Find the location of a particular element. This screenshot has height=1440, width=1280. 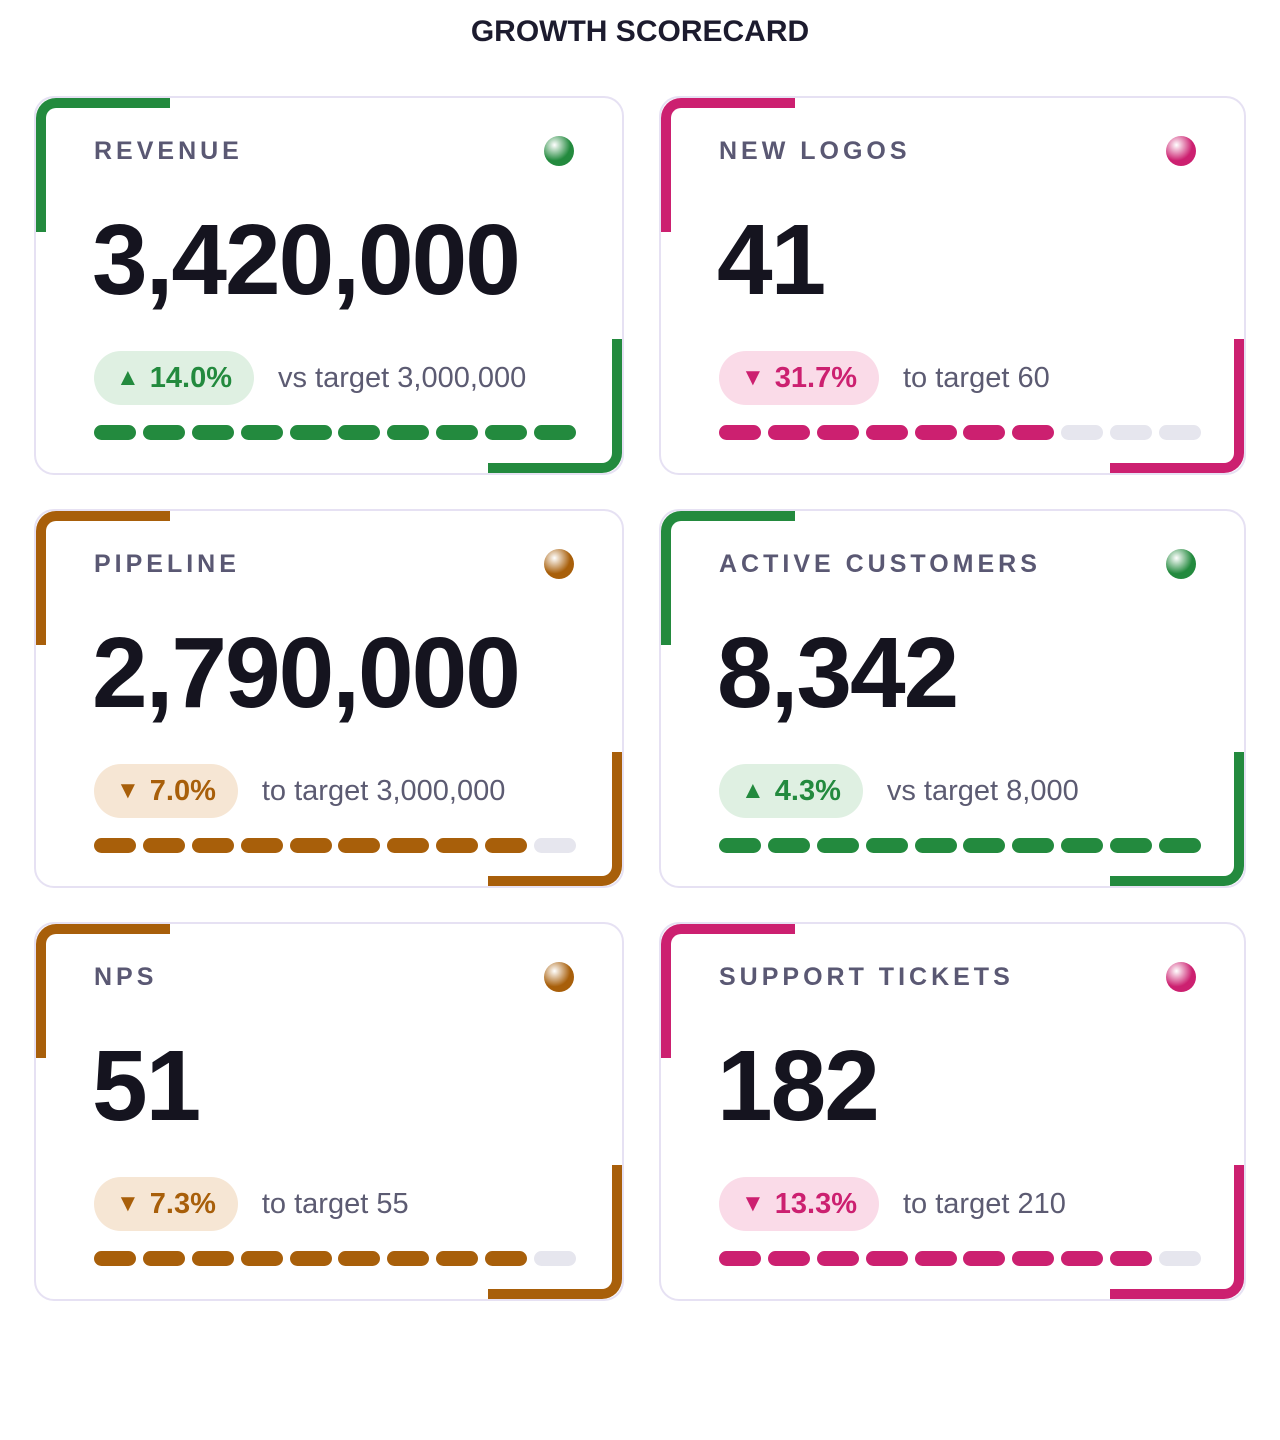

delta-badge: ▼ 31.7% is located at coordinates (799, 378).